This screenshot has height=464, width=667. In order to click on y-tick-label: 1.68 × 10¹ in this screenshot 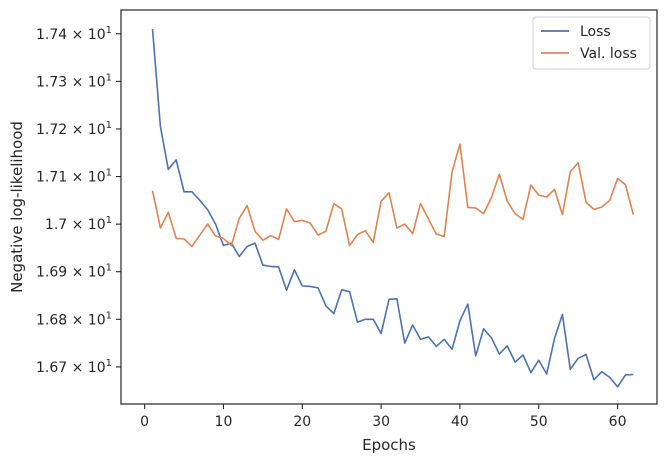, I will do `click(74, 319)`.